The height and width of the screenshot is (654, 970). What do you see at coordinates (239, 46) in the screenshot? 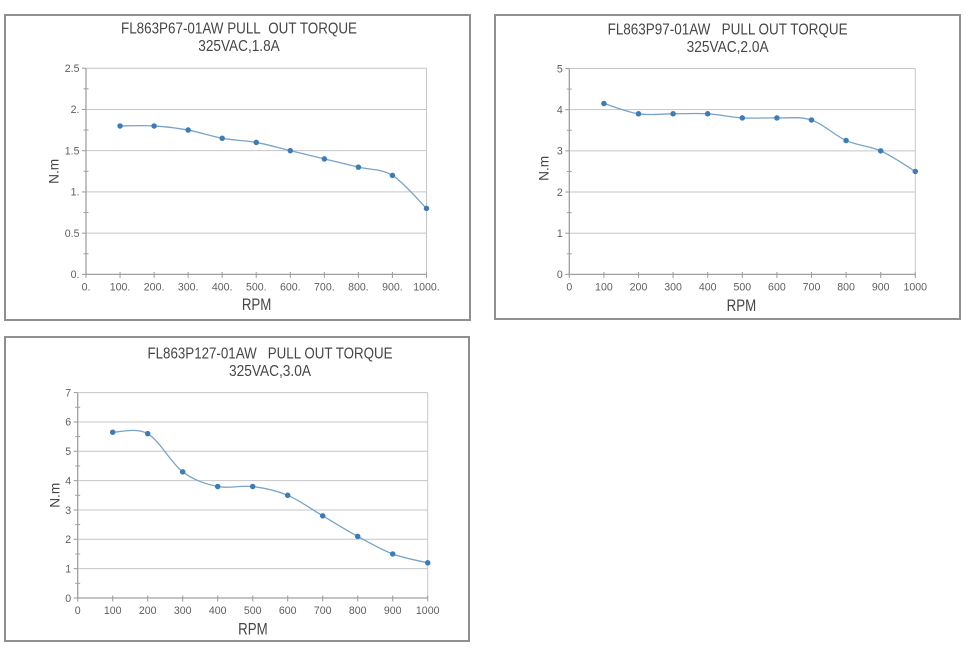
I see `svg-text: 325VAC,1.8A` at bounding box center [239, 46].